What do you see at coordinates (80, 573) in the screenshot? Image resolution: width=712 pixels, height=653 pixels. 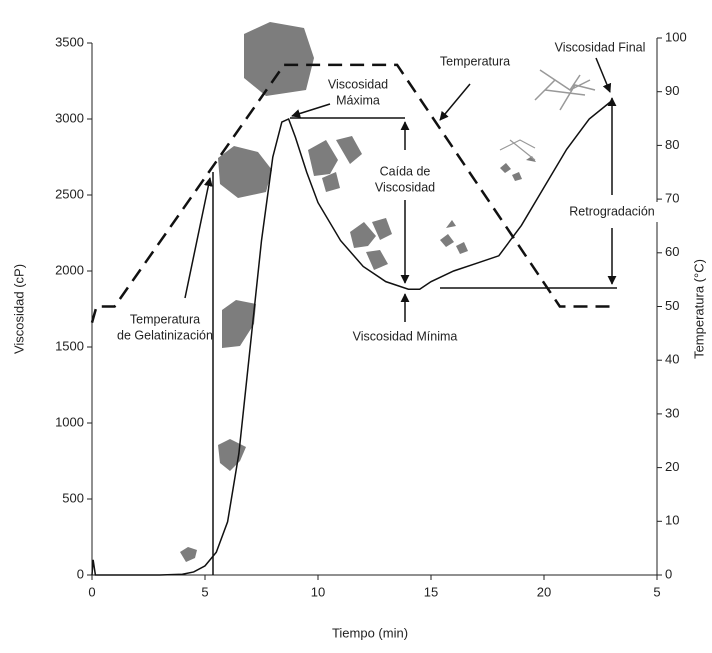 I see `y-tick-label: 0` at bounding box center [80, 573].